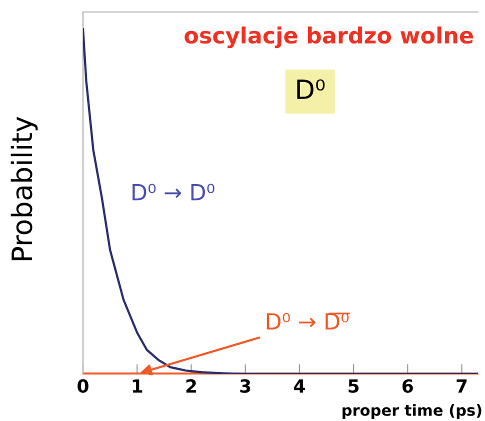 The width and height of the screenshot is (485, 421). Describe the element at coordinates (245, 386) in the screenshot. I see `x-tick-label: 3` at that location.